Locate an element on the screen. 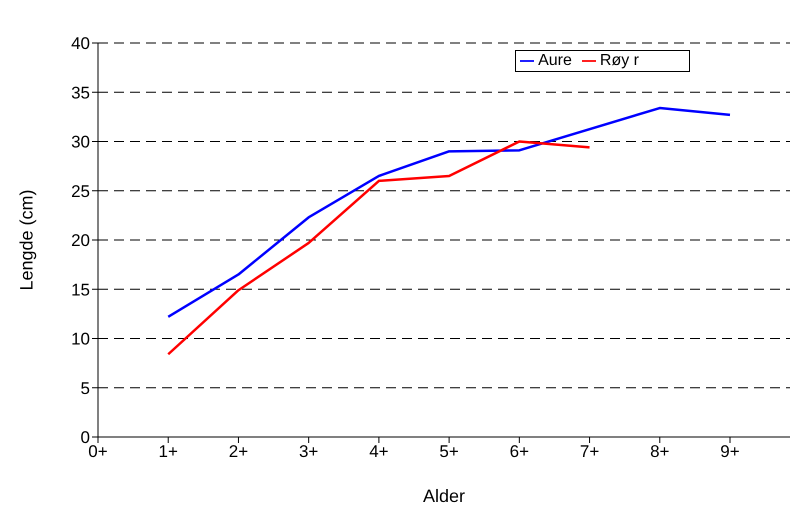 The height and width of the screenshot is (517, 790). x-tick-label: 4+ is located at coordinates (379, 452).